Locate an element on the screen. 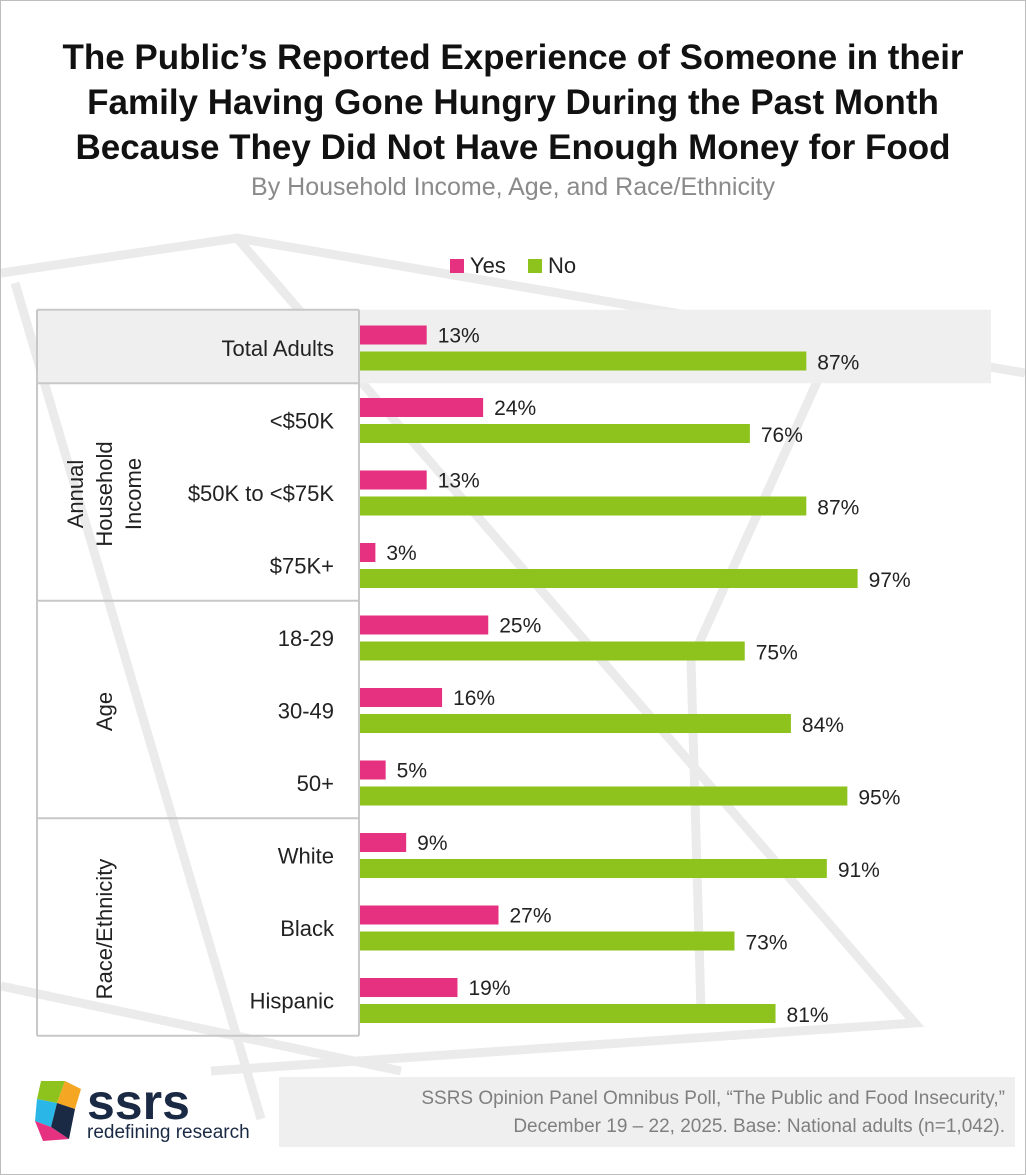 The image size is (1026, 1175). category-label: $75K+ is located at coordinates (302, 566).